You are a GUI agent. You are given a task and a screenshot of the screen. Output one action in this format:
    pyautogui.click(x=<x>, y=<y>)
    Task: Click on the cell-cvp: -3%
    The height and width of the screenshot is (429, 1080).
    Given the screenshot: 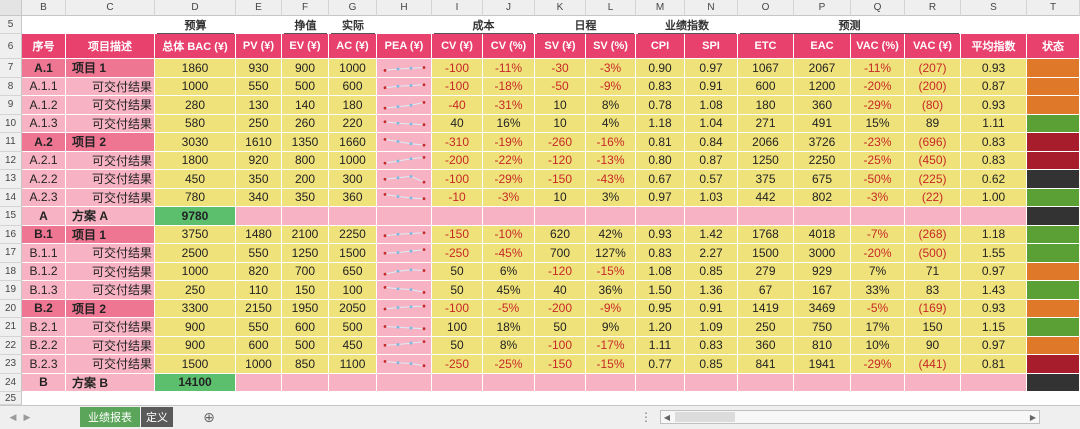 What is the action you would take?
    pyautogui.click(x=509, y=197)
    